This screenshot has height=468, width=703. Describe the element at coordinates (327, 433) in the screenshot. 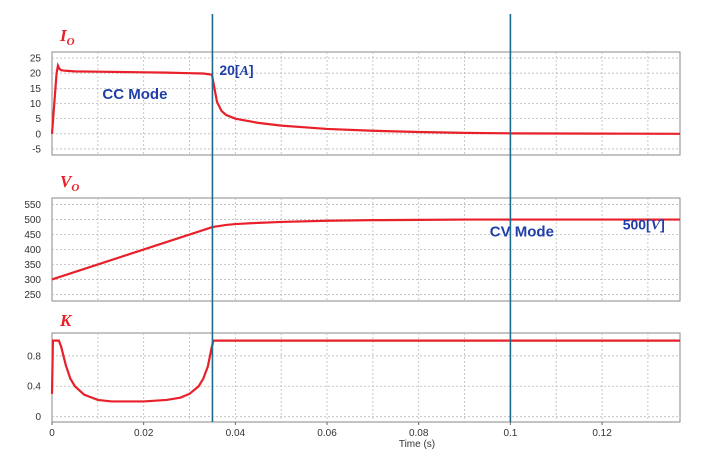

I see `x-tick-label: 0.06` at that location.